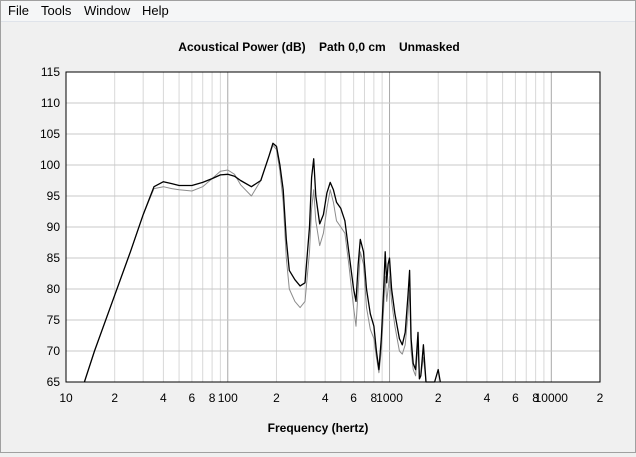 The image size is (636, 457). Describe the element at coordinates (54, 289) in the screenshot. I see `y-tick-label: 80` at that location.